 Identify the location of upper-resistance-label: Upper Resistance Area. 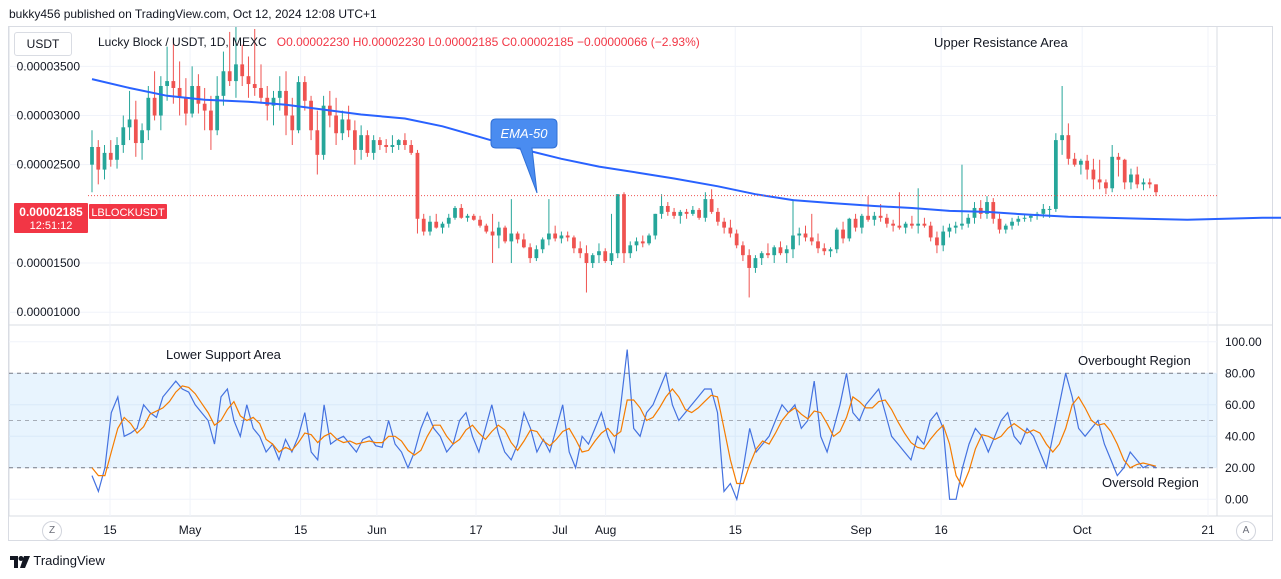
(1001, 42).